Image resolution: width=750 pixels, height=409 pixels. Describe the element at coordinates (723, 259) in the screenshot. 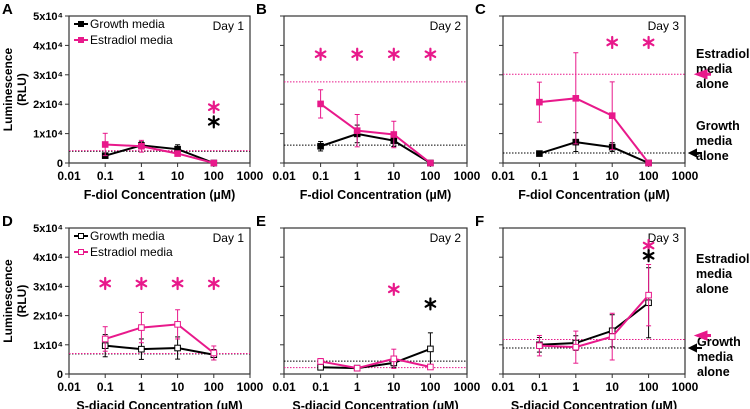

I see `side-label-estradiol: Estradiol` at that location.